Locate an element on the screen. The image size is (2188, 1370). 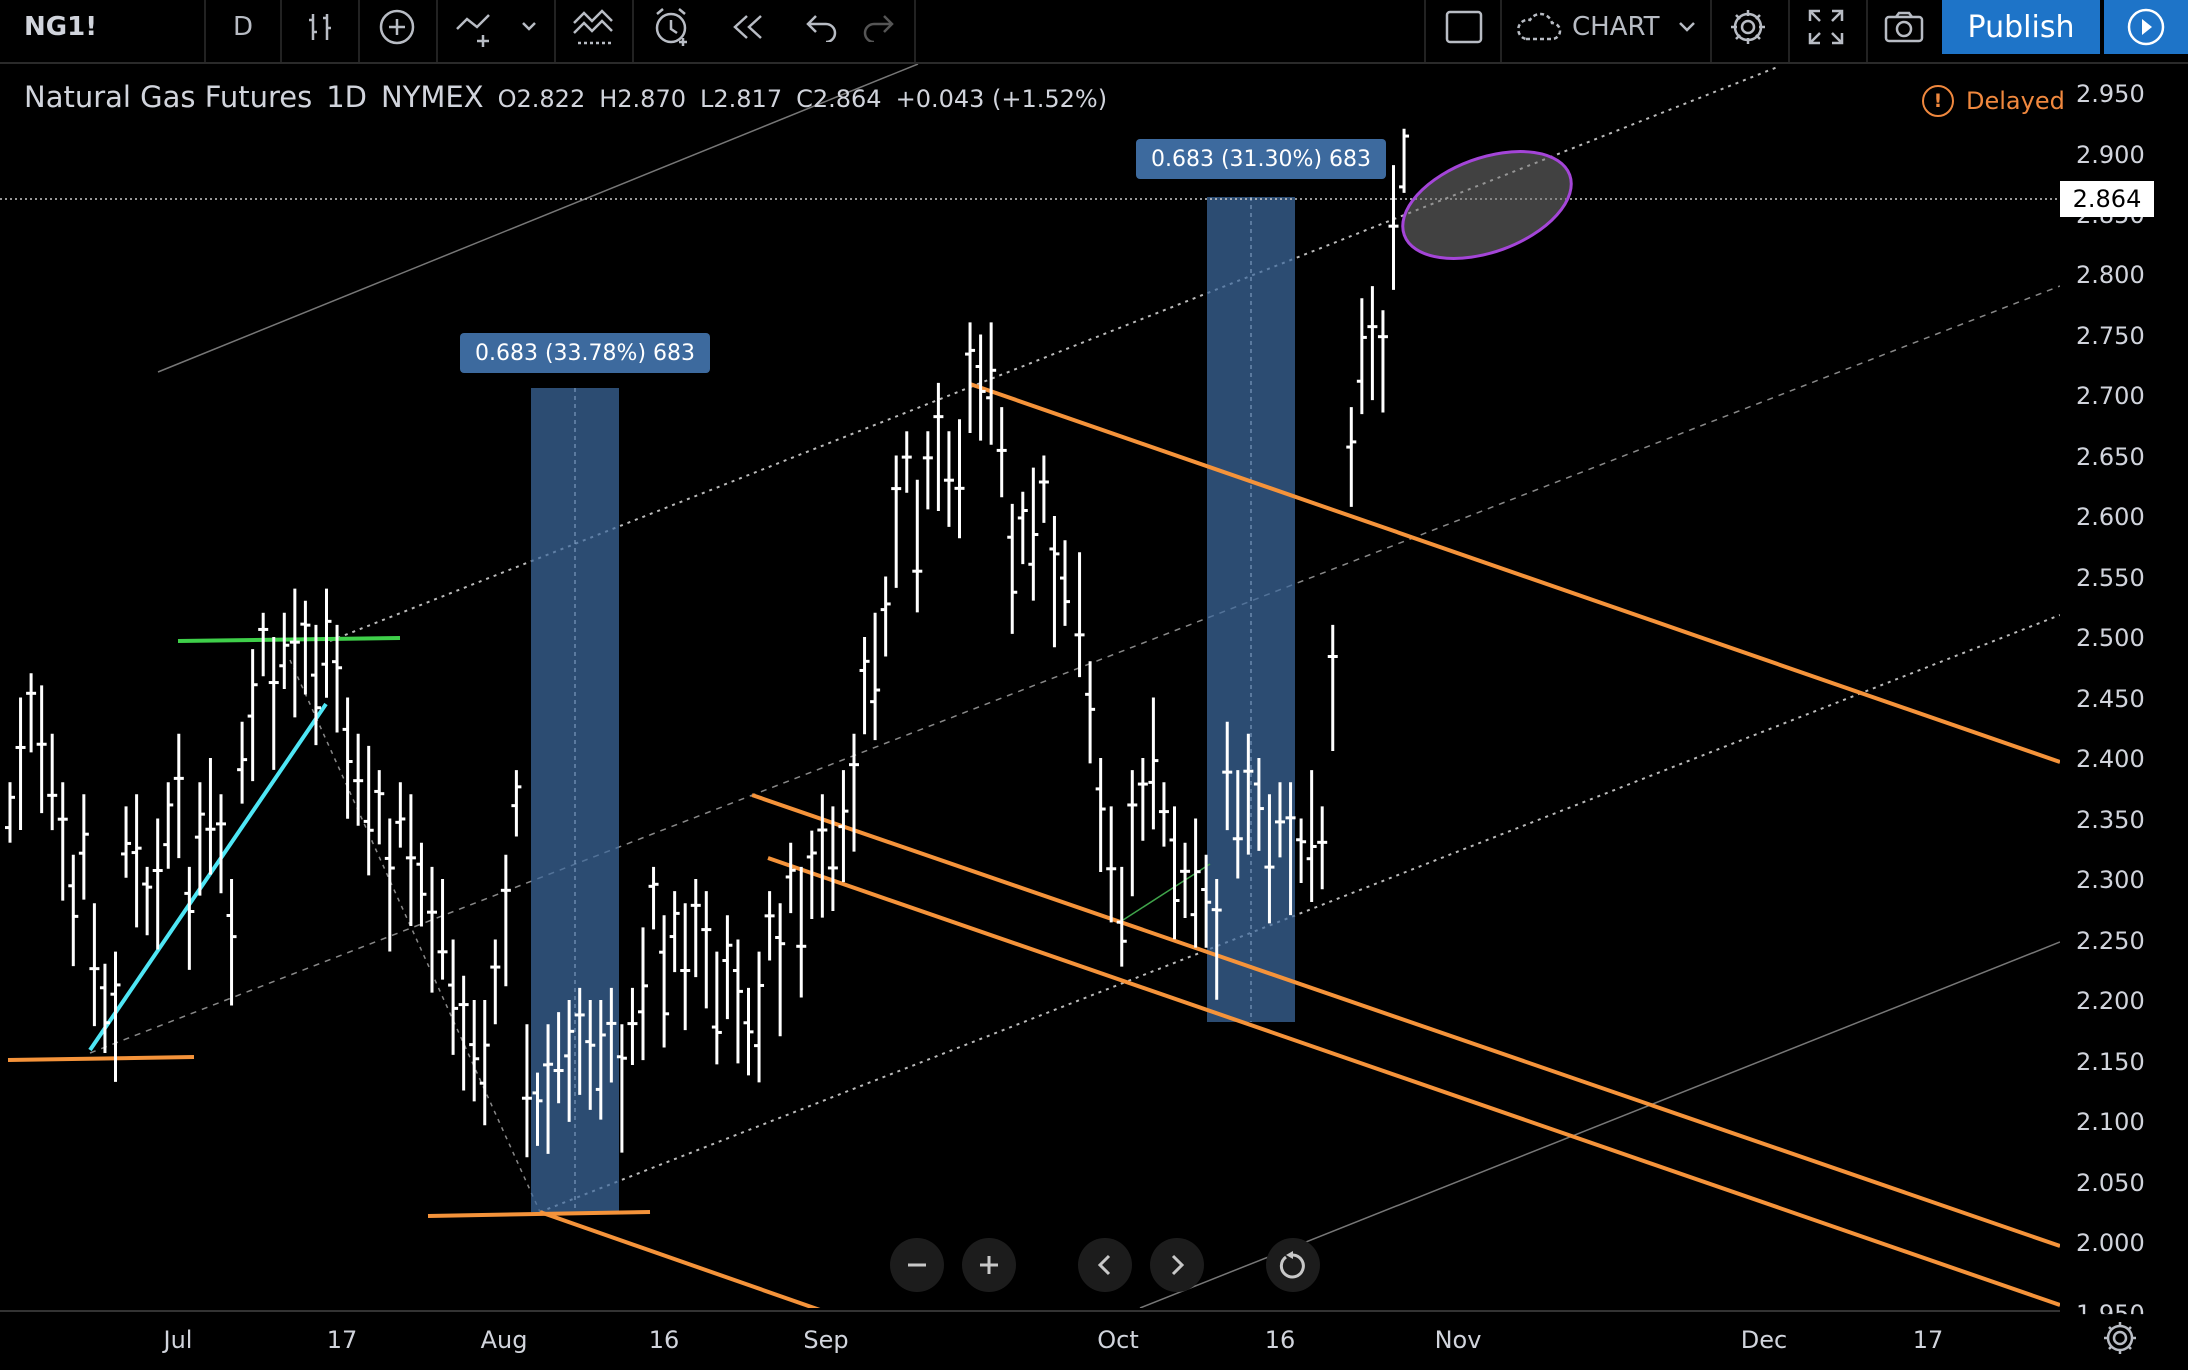
time-scale: Jul 17 Aug 16 Sep Oct 16 Nov Dec 17 is located at coordinates (1030, 1340).